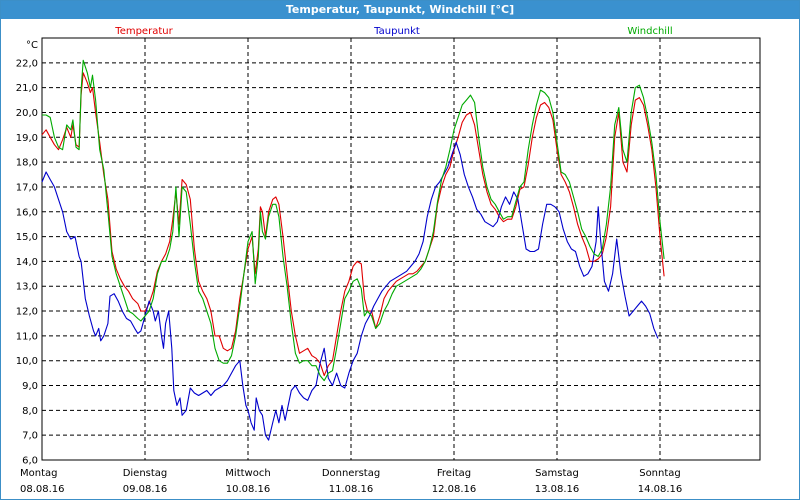 The height and width of the screenshot is (500, 800). What do you see at coordinates (145, 473) in the screenshot?
I see `x-tick-day: Dienstag` at bounding box center [145, 473].